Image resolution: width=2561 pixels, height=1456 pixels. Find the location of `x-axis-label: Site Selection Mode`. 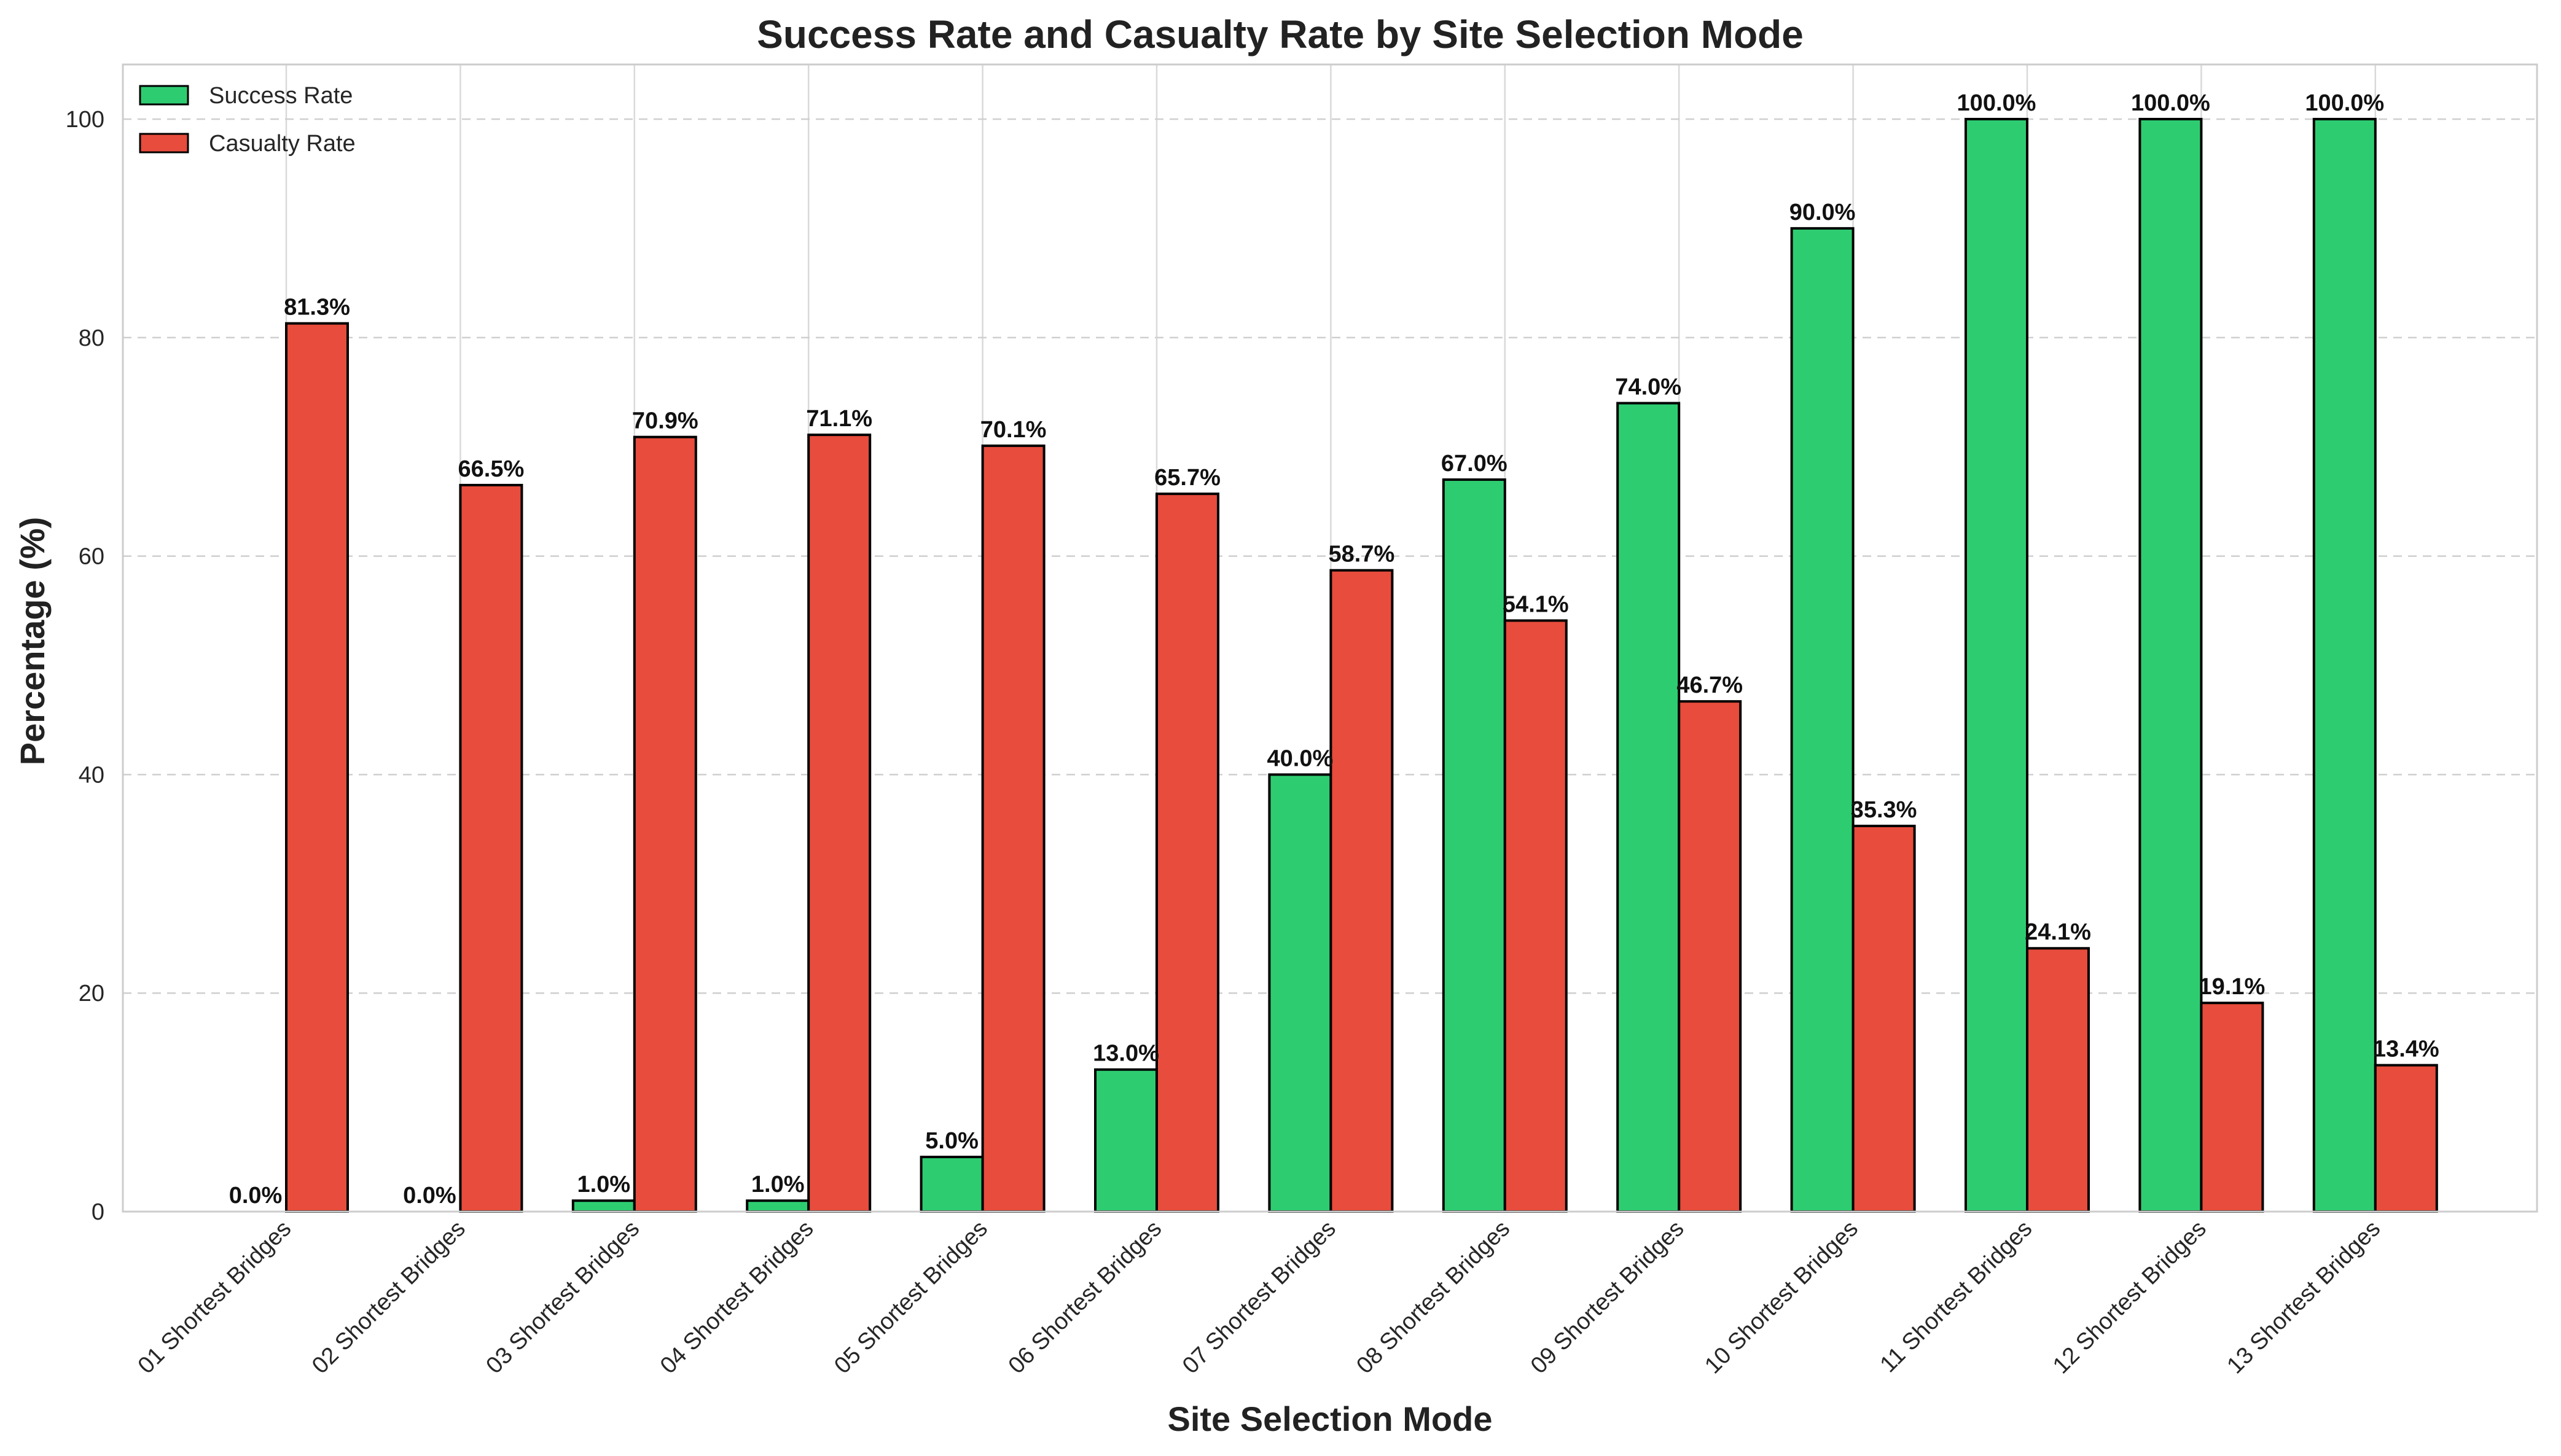

x-axis-label: Site Selection Mode is located at coordinates (1330, 1419).